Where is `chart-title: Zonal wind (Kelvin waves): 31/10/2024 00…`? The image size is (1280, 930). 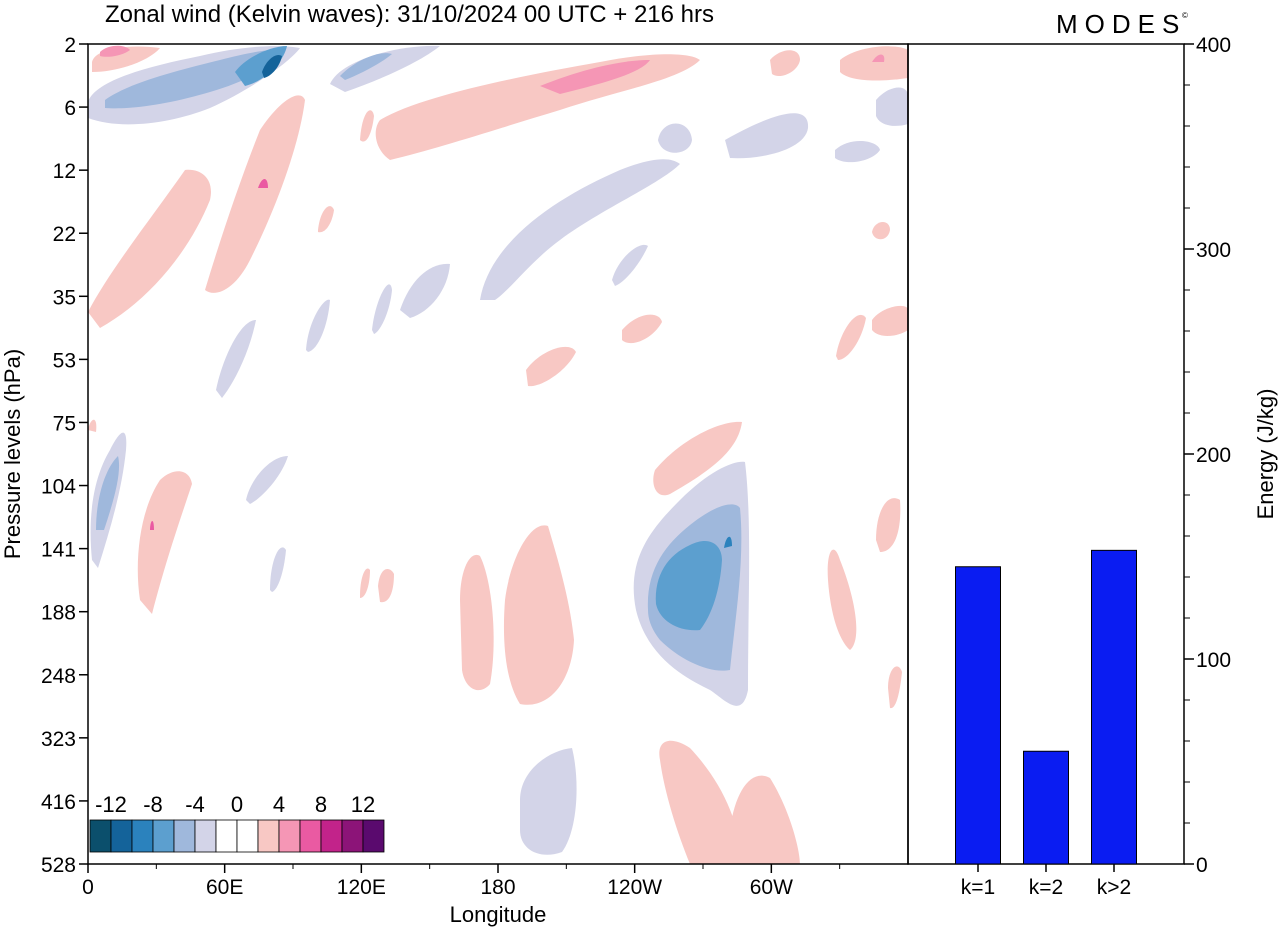 chart-title: Zonal wind (Kelvin waves): 31/10/2024 00… is located at coordinates (409, 14).